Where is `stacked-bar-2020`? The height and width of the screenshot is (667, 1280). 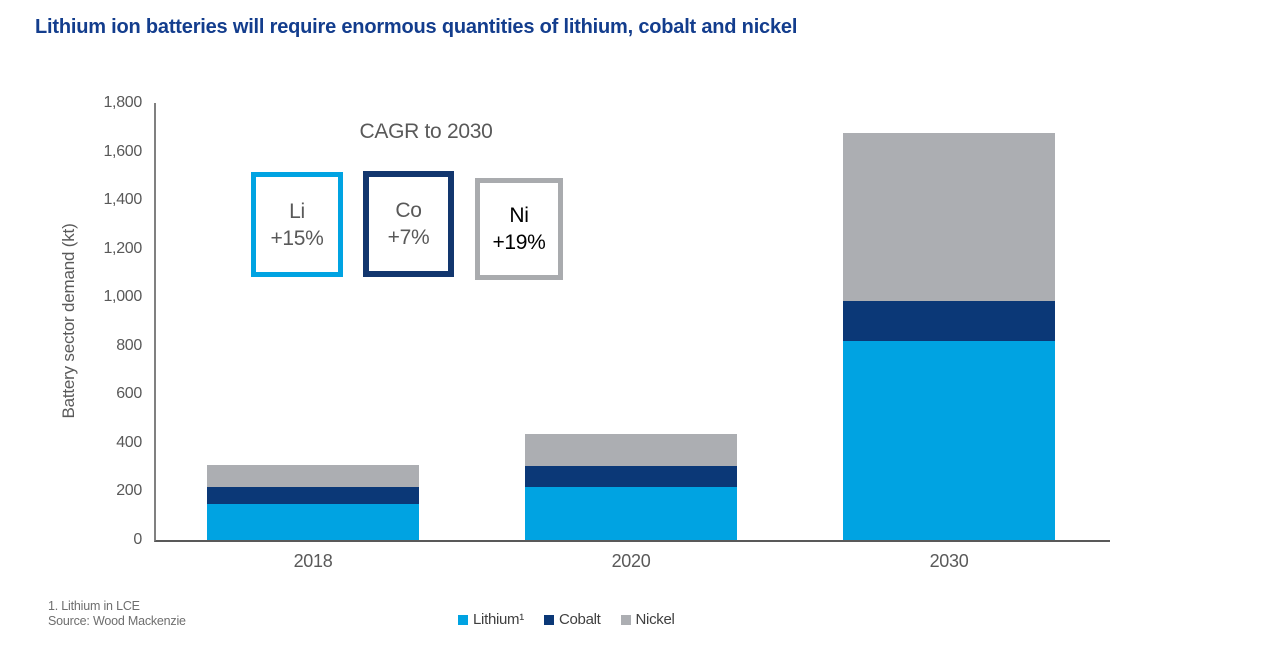
stacked-bar-2020 is located at coordinates (631, 487).